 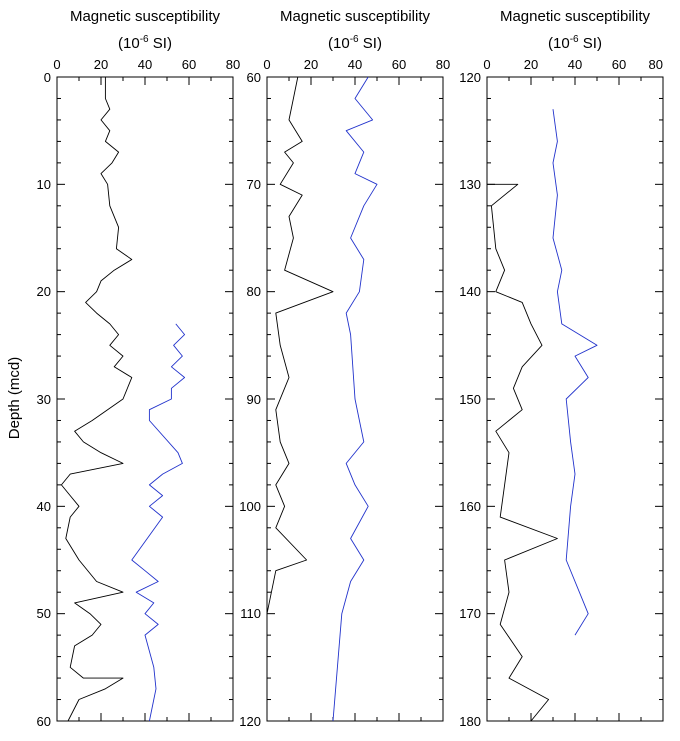 What do you see at coordinates (470, 184) in the screenshot?
I see `y-tick-label: 130` at bounding box center [470, 184].